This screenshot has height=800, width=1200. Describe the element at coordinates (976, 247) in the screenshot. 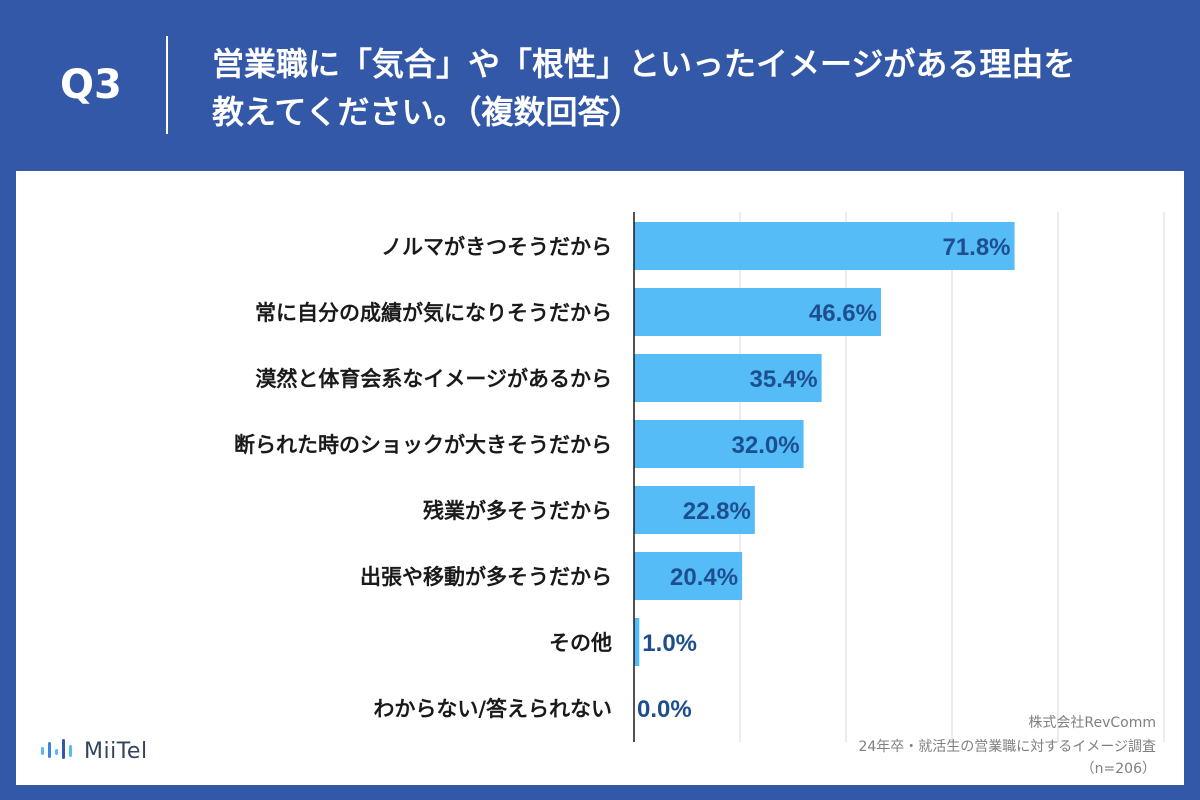

I see `value-label: 71.8%` at that location.